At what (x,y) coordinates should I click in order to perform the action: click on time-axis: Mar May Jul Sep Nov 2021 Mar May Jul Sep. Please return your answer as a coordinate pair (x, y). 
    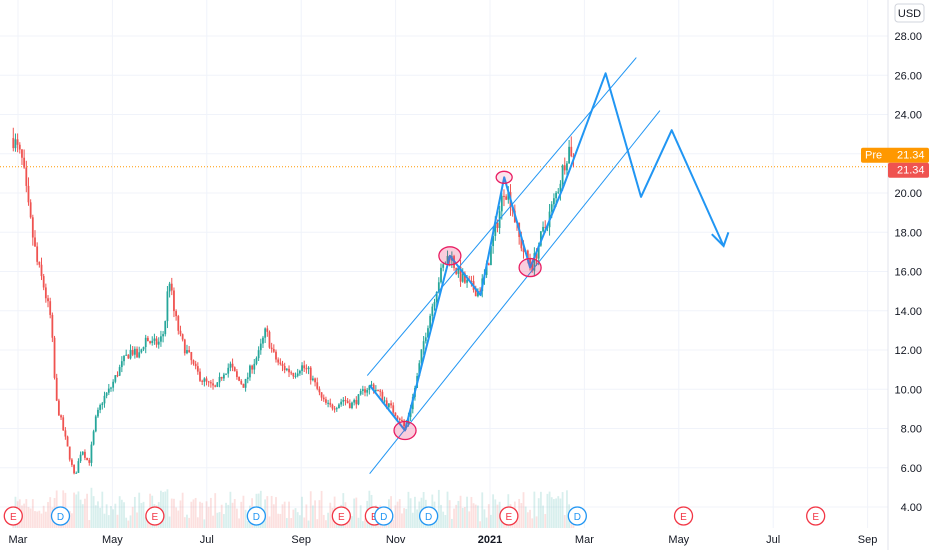
    Looking at the image, I should click on (443, 540).